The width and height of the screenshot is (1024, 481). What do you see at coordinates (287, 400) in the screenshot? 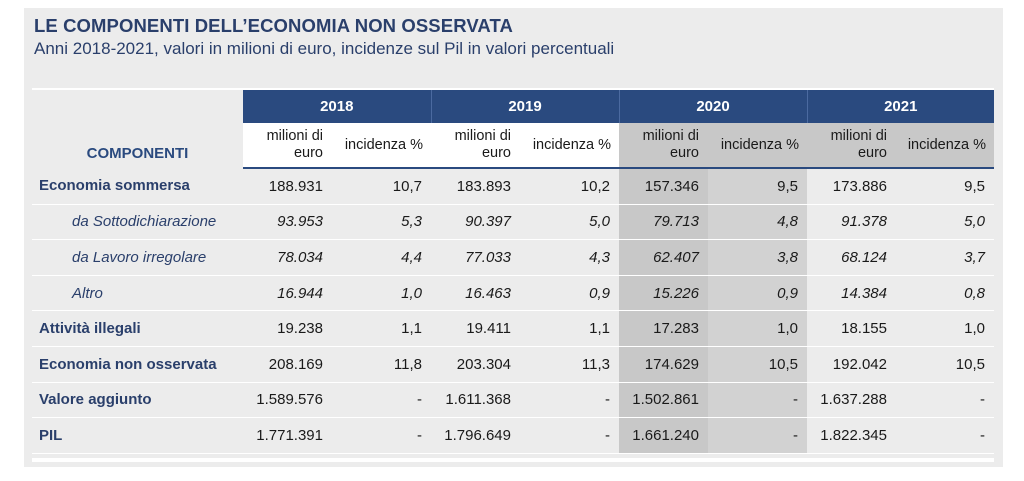
I see `value-cell: 1.589.576` at bounding box center [287, 400].